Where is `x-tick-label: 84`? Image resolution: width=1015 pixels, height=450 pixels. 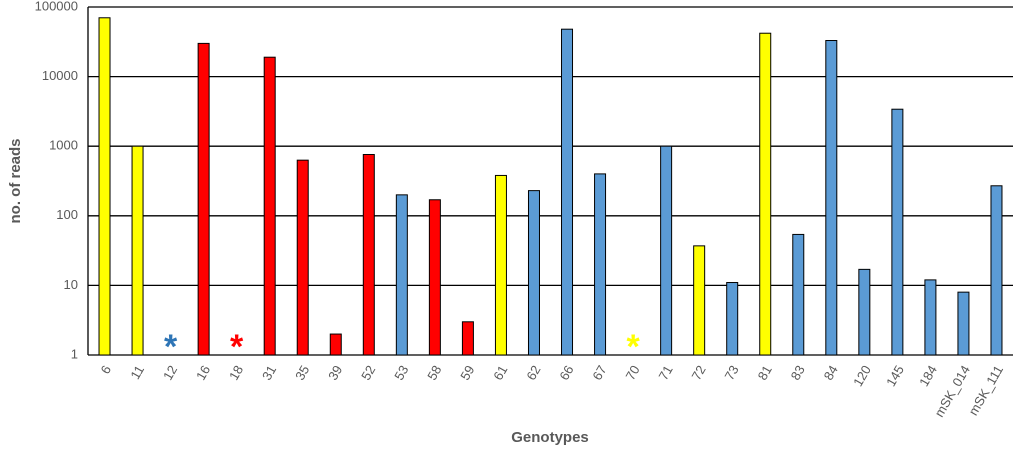
x-tick-label: 84 is located at coordinates (831, 373).